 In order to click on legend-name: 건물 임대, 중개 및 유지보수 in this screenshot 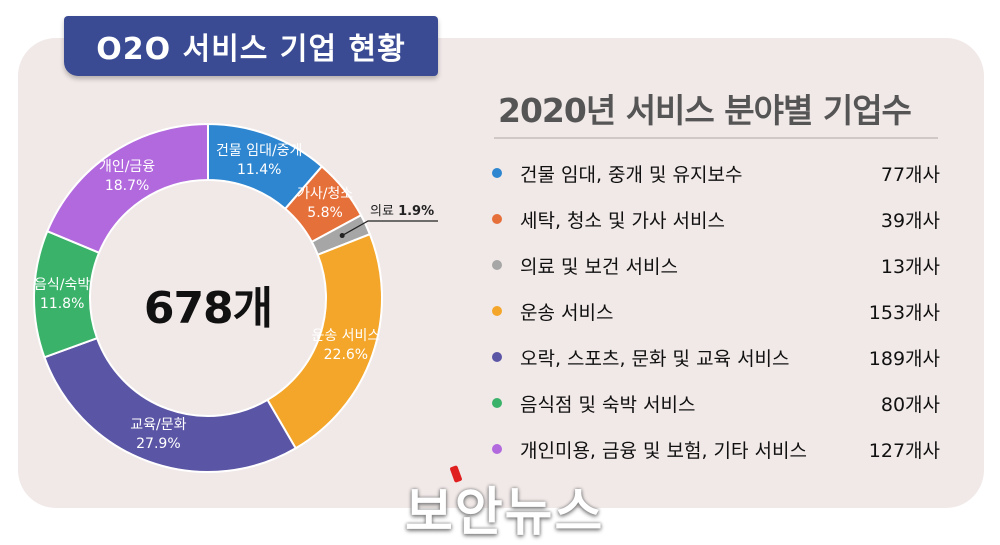, I will do `click(631, 174)`.